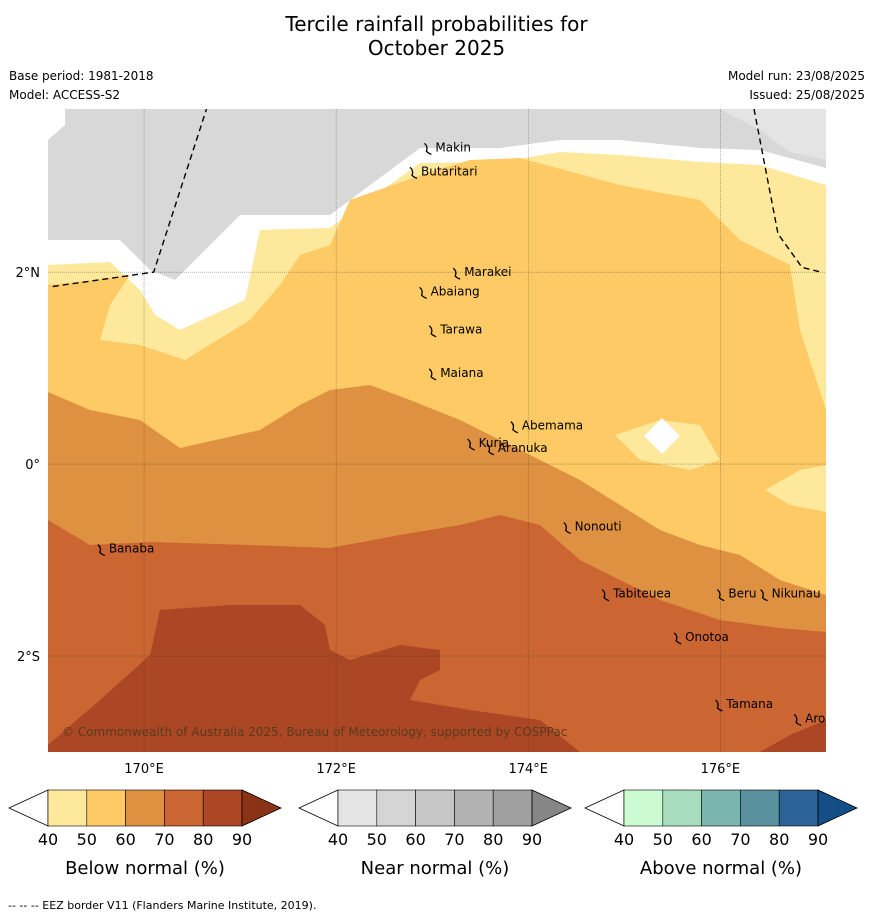 This screenshot has width=873, height=919. What do you see at coordinates (28, 657) in the screenshot?
I see `lat-tick-label: 2°S` at bounding box center [28, 657].